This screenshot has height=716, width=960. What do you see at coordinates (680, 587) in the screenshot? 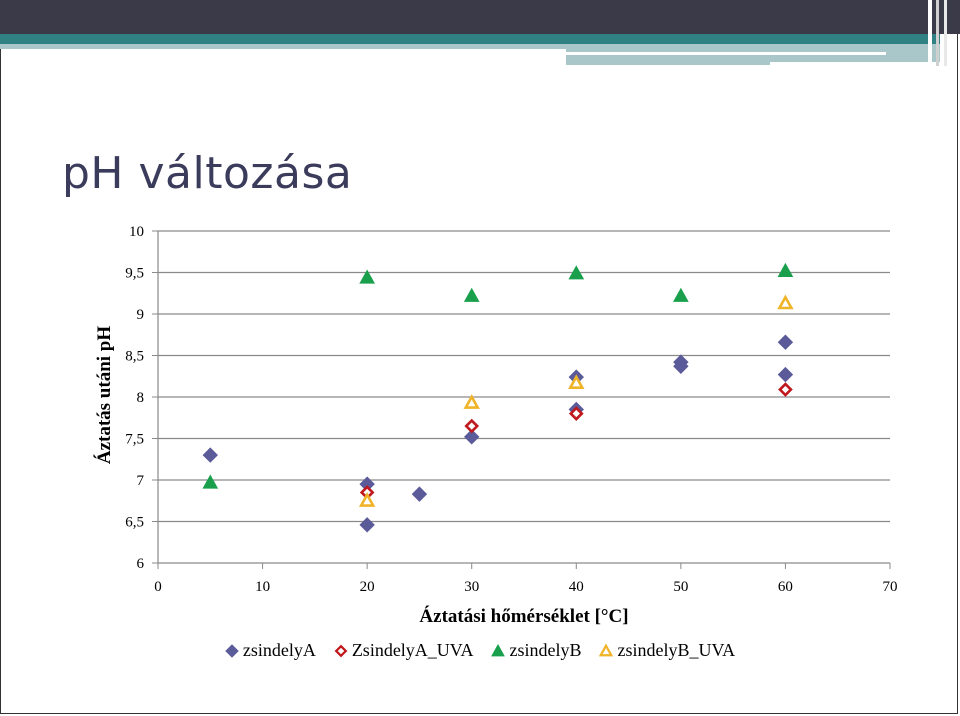
I see `x-tick-label: 50` at bounding box center [680, 587].